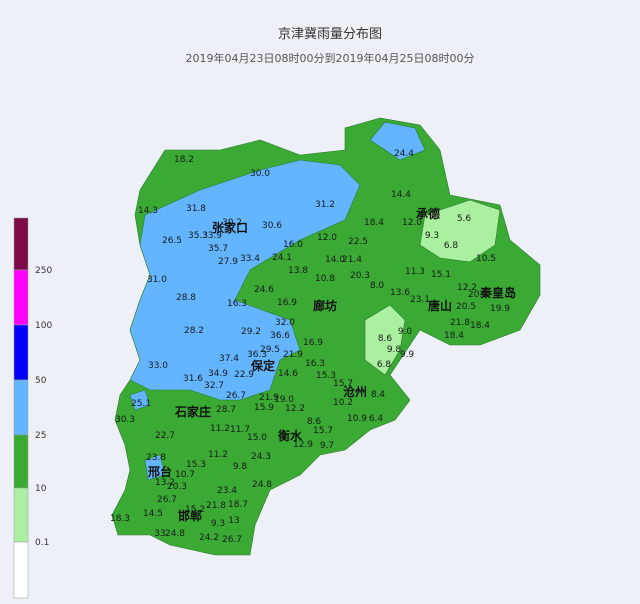  I want to click on city-label: 秦皇岛, so click(497, 292).